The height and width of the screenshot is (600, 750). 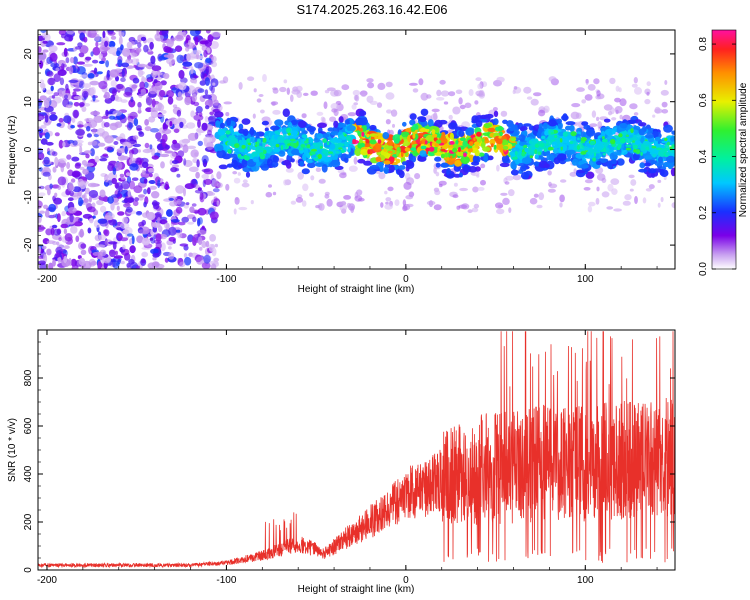 I want to click on x-tick-label: 0, so click(x=406, y=580).